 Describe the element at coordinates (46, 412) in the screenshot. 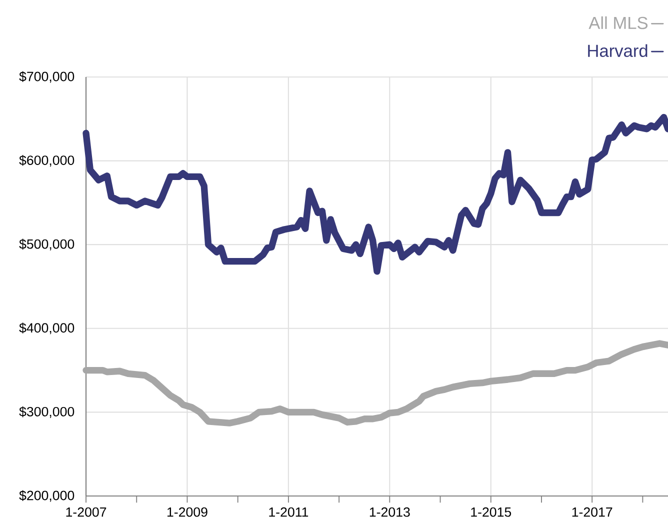

I see `y-tick-label: $300,000` at that location.